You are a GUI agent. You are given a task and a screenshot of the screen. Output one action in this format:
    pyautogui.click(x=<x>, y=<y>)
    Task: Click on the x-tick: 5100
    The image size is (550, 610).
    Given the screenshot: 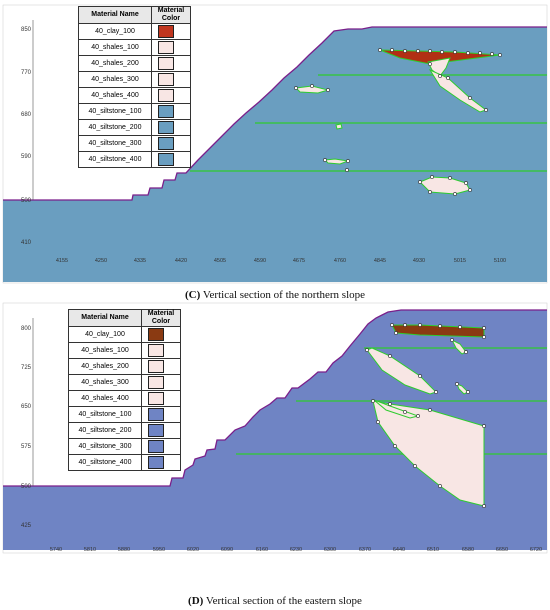 What is the action you would take?
    pyautogui.click(x=500, y=261)
    